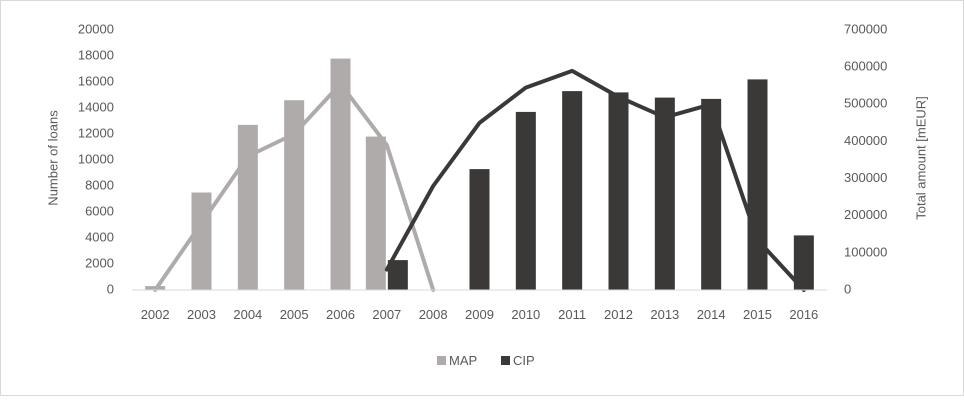  Describe the element at coordinates (865, 140) in the screenshot. I see `y2-tick-label: 400000` at that location.